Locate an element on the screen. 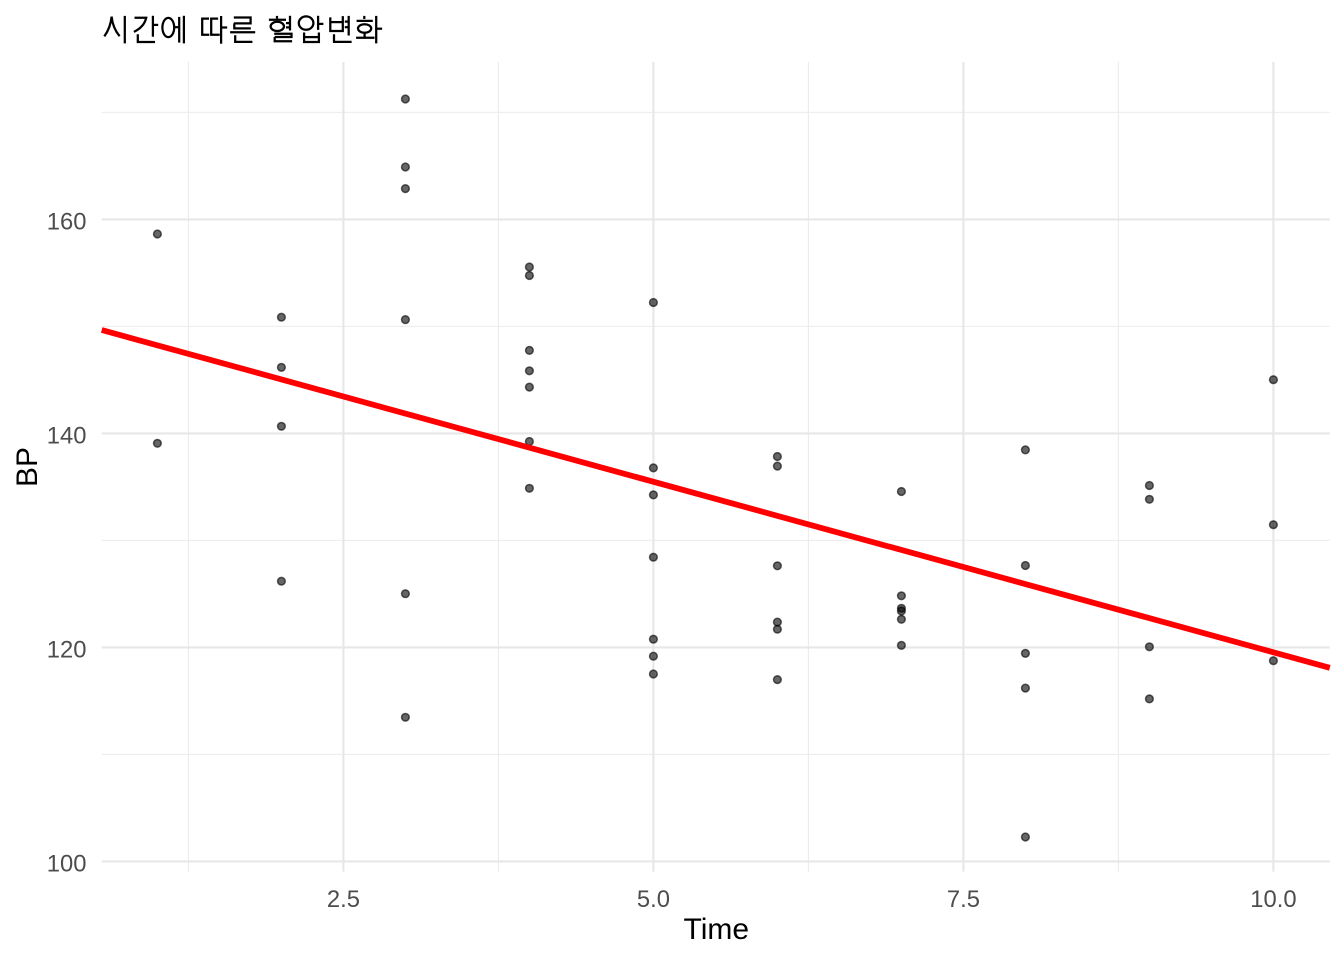  svg-text: 140 is located at coordinates (67, 436).